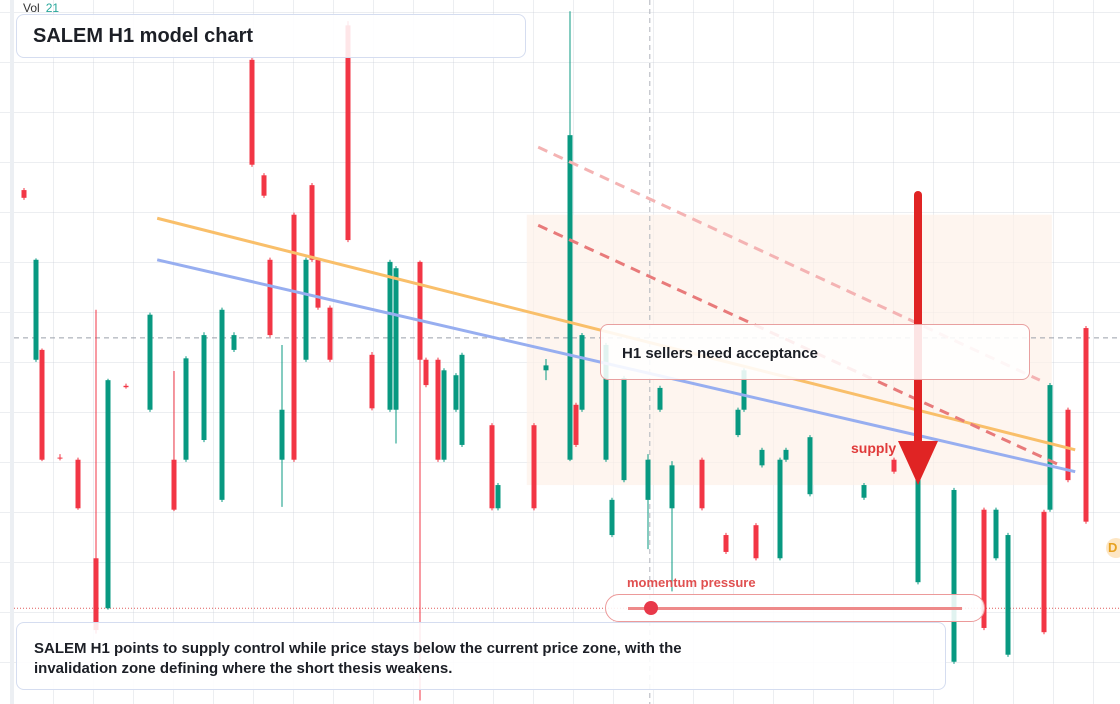  Describe the element at coordinates (41, 8) in the screenshot. I see `volume-legend: Vol 21` at that location.